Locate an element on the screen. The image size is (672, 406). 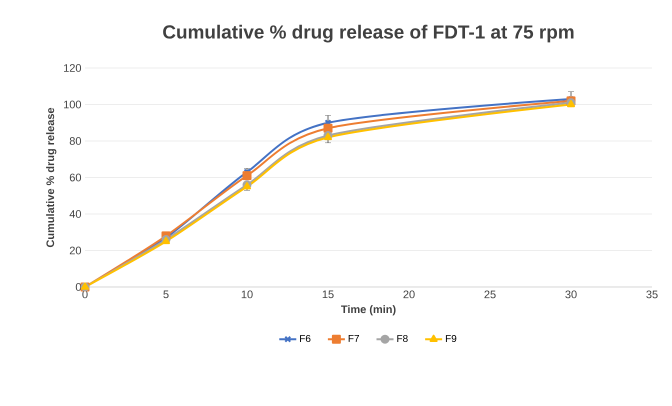
x-tick-label: 20 is located at coordinates (409, 294).